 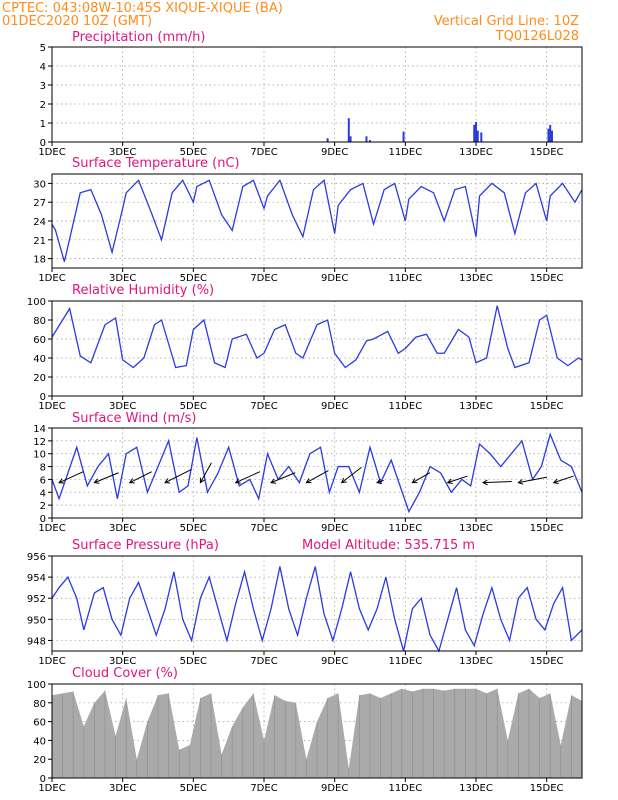 I want to click on precip-xtick-label: 5DEC, so click(x=193, y=152).